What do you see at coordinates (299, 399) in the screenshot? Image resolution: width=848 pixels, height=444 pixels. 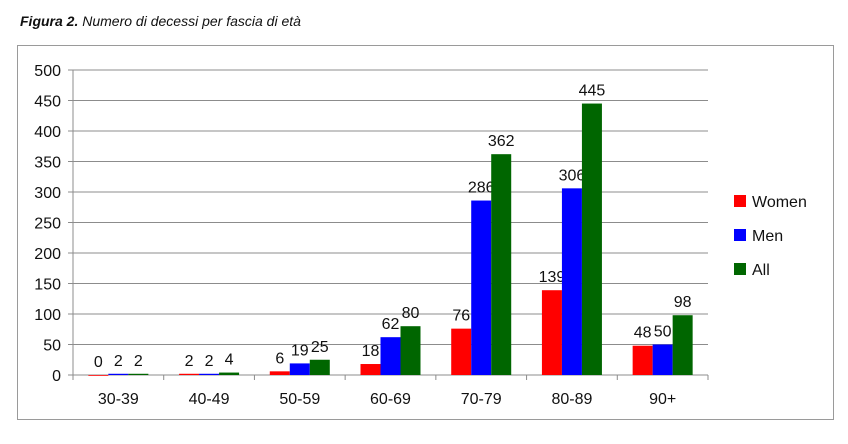 I see `x-tick-label: 50-59` at bounding box center [299, 399].